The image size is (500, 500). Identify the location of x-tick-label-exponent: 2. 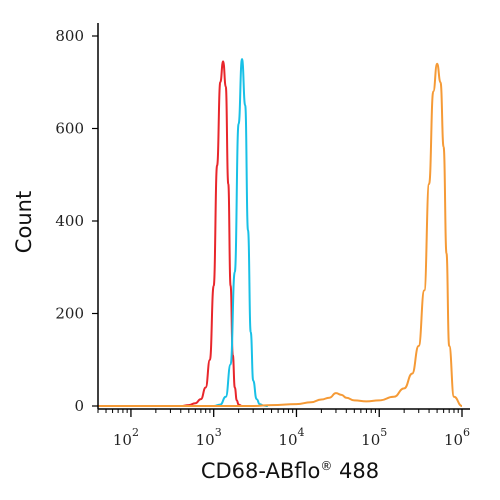
(135, 432).